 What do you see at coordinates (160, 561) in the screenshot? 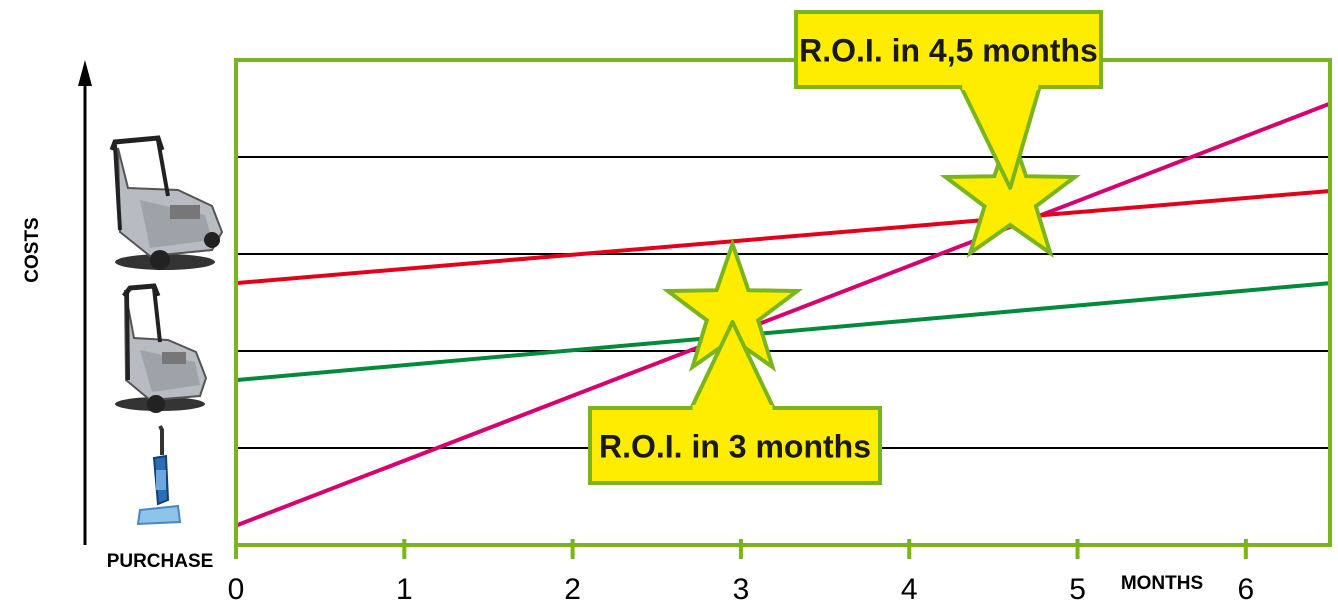
I see `purchase-label: PURCHASE` at bounding box center [160, 561].